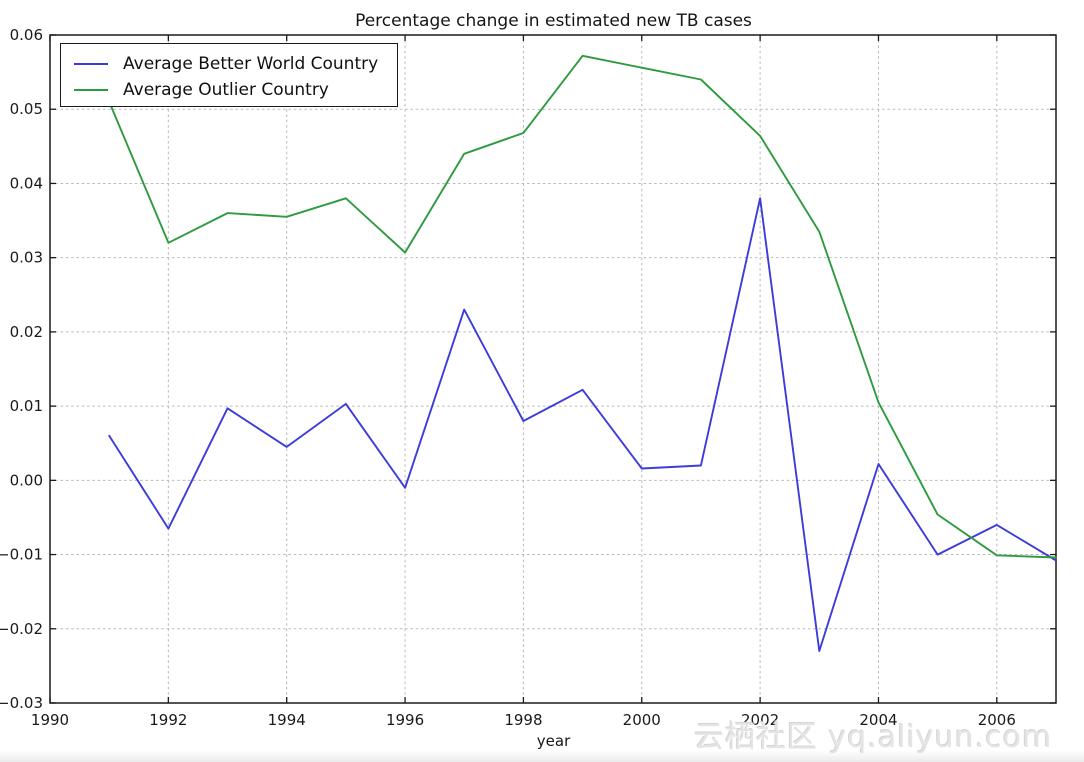  What do you see at coordinates (251, 64) in the screenshot?
I see `legend-label: Average Better World Country` at bounding box center [251, 64].